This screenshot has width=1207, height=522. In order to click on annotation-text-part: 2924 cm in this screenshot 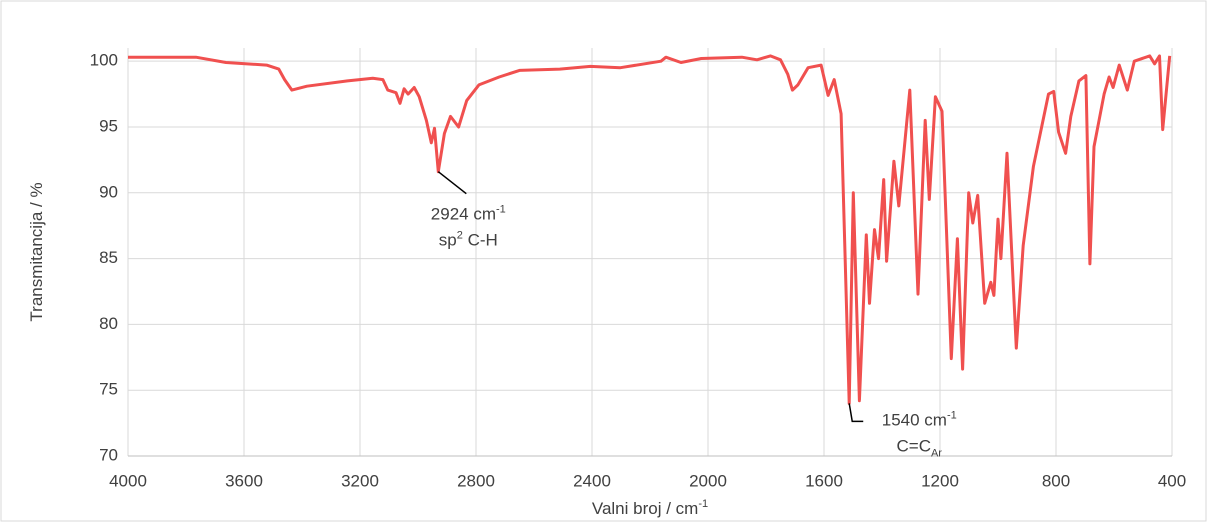, I will do `click(463, 214)`.